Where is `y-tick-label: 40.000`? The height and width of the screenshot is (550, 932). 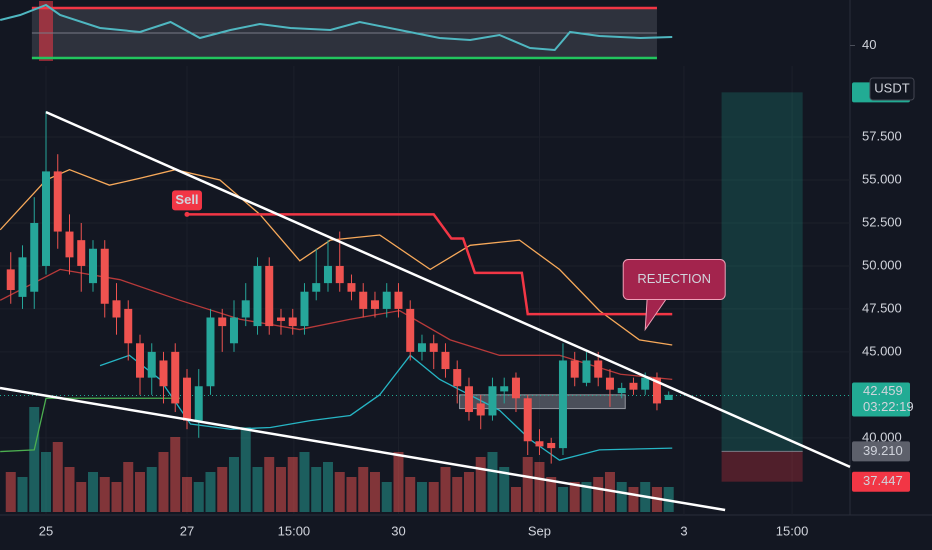
y-tick-label: 40.000 is located at coordinates (882, 436).